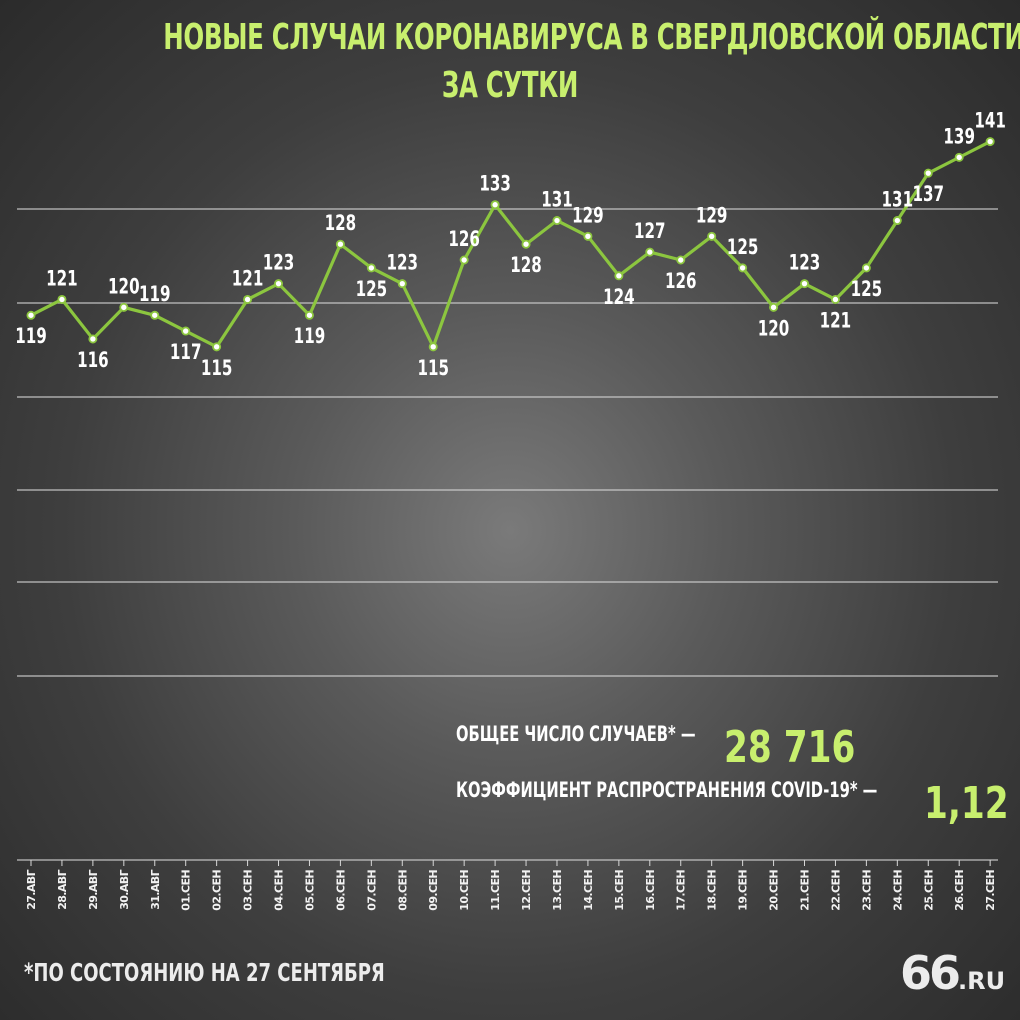  I want to click on total-cases-row: ОБЩЕЕ ЧИСЛО СЛУЧАЕВ* — 28 716, so click(738, 750).